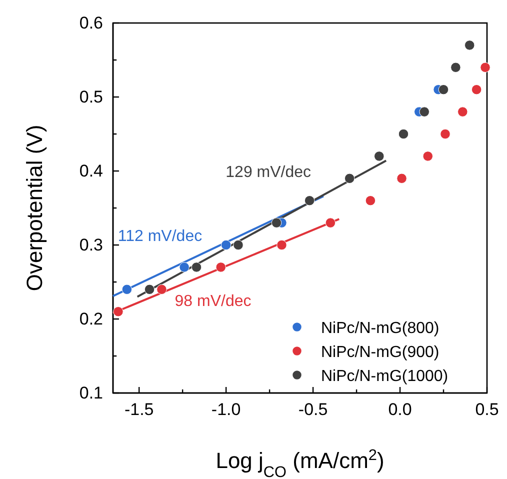  Describe the element at coordinates (313, 410) in the screenshot. I see `x-tick-label: -0.5` at that location.